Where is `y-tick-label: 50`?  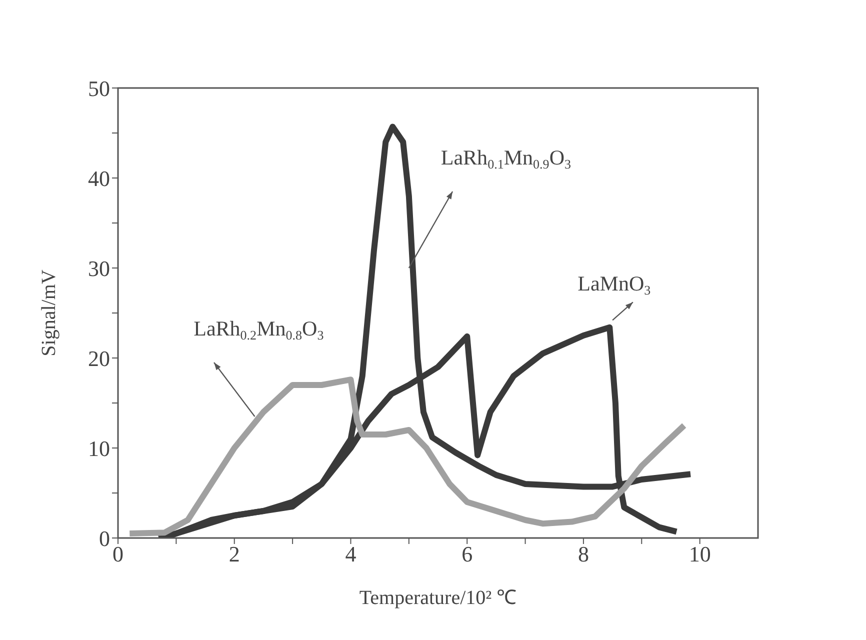
y-tick-label: 50 is located at coordinates (99, 88).